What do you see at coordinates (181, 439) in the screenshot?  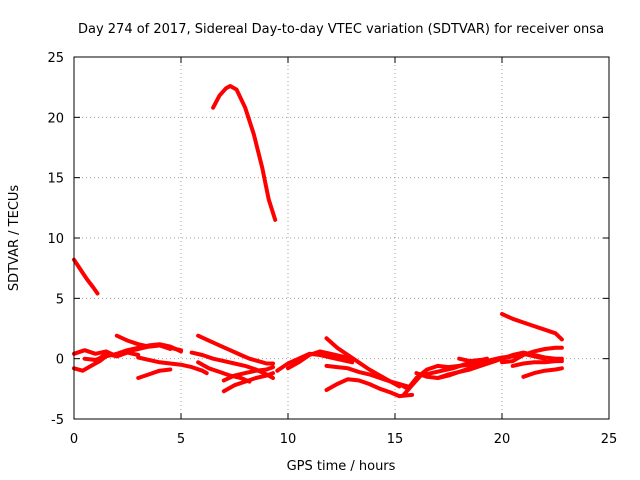 I see `x-tick-label: 5` at bounding box center [181, 439].